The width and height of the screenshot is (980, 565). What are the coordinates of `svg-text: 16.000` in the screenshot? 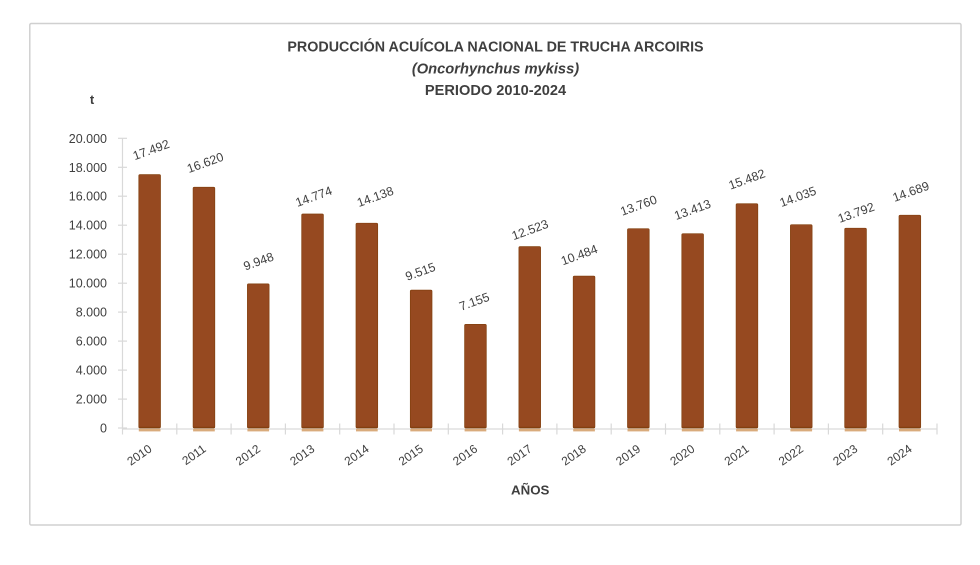 It's located at (88, 197).